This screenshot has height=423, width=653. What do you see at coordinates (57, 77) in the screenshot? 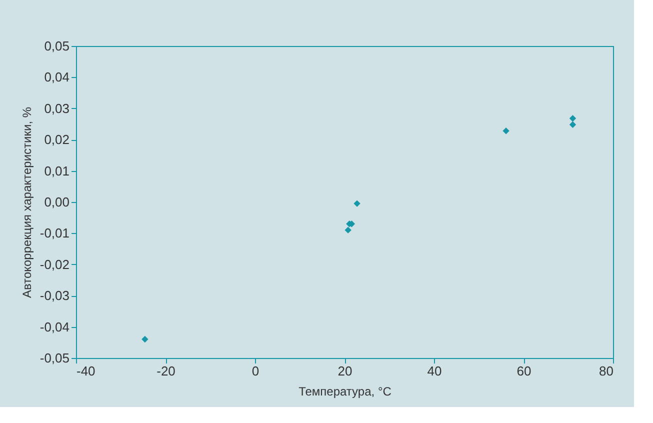
I see `y-tick-label: 0,04` at bounding box center [57, 77].